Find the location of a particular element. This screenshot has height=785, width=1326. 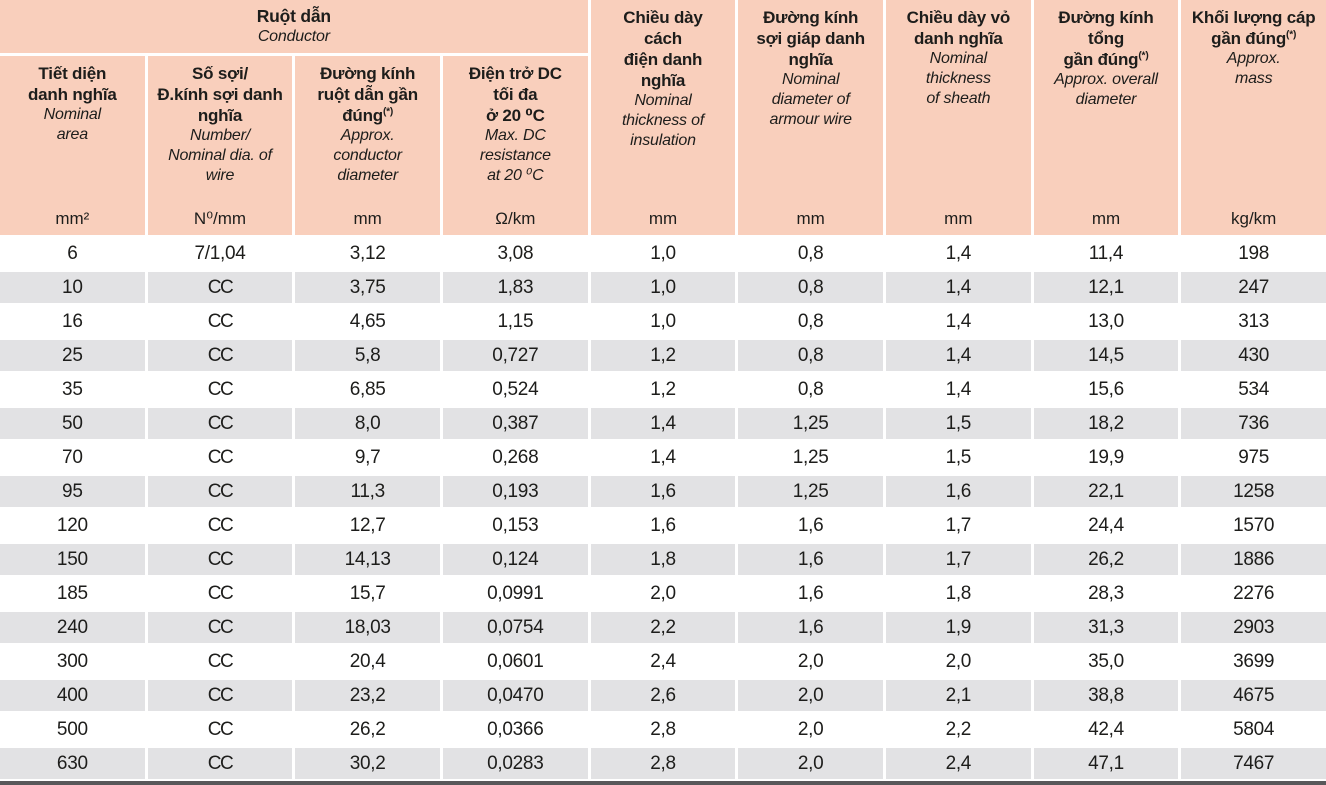

table-cell: 6 is located at coordinates (72, 253).